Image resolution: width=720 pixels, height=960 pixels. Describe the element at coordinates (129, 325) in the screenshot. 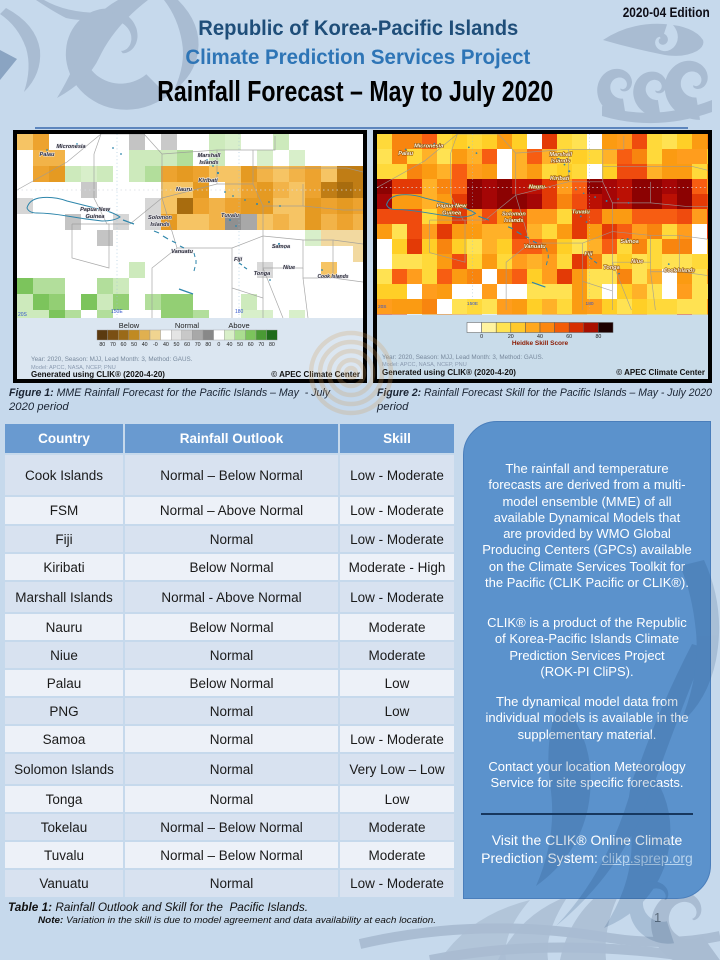

I see `svg-text: Below` at that location.